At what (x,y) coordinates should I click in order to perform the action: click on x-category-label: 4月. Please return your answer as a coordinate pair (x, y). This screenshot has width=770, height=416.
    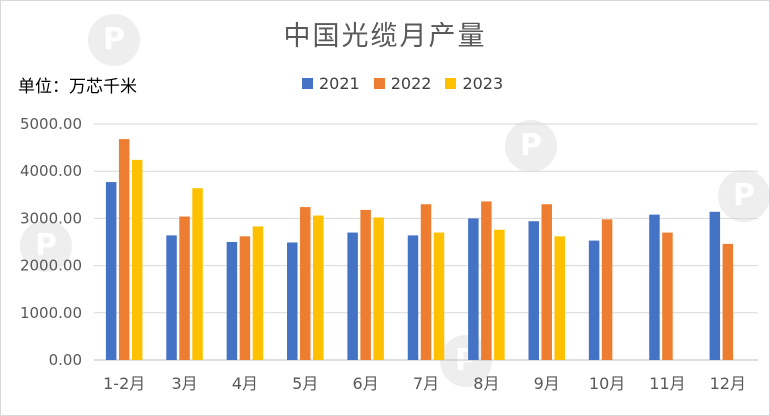
    Looking at the image, I should click on (245, 383).